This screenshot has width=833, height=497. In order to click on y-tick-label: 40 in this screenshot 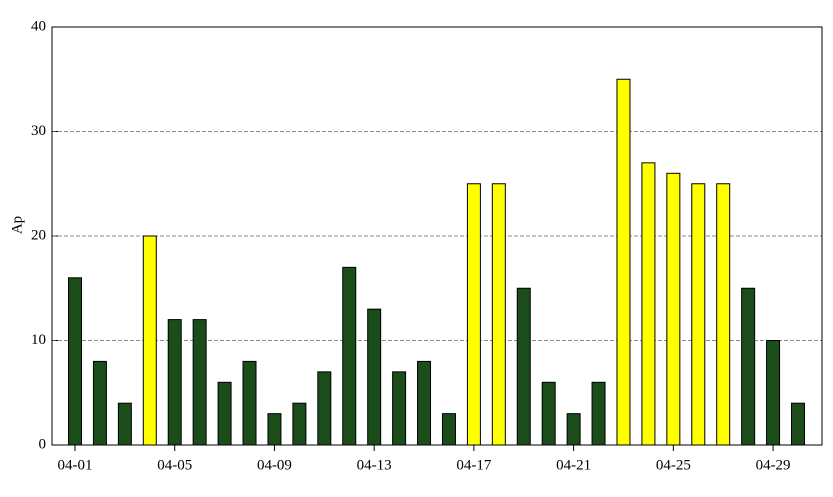, I will do `click(38, 26)`.